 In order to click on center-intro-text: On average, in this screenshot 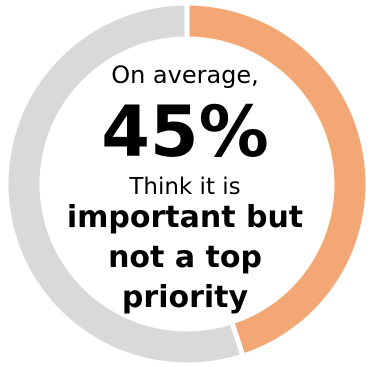, I will do `click(185, 75)`.